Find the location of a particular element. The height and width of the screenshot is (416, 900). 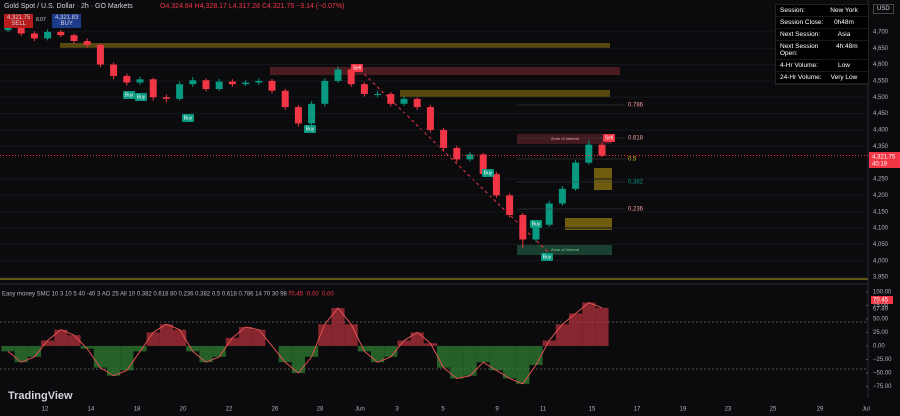

zone-label: Zone of Interest is located at coordinates (565, 138).